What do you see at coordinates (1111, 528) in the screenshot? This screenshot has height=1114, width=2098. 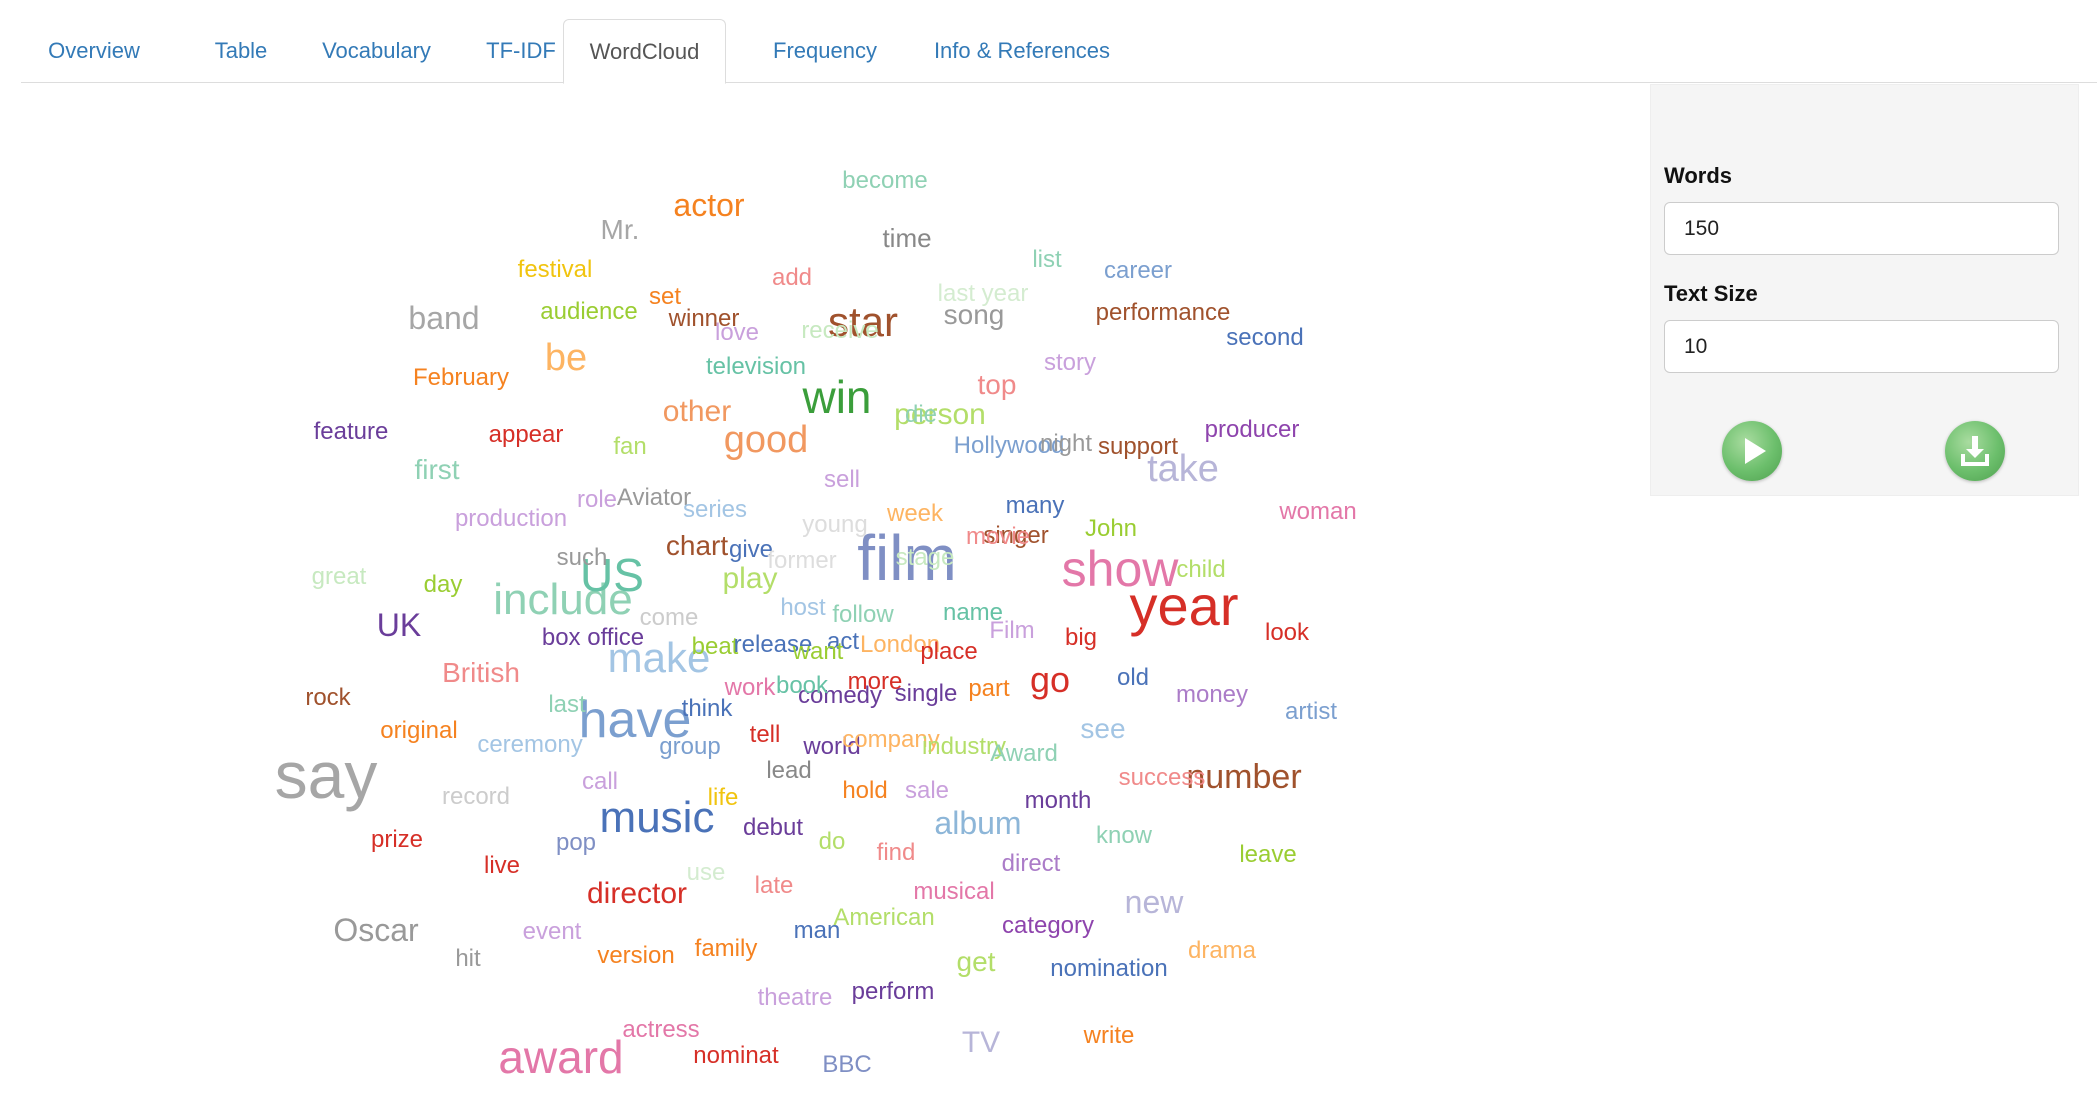 I see `word-john: John` at bounding box center [1111, 528].